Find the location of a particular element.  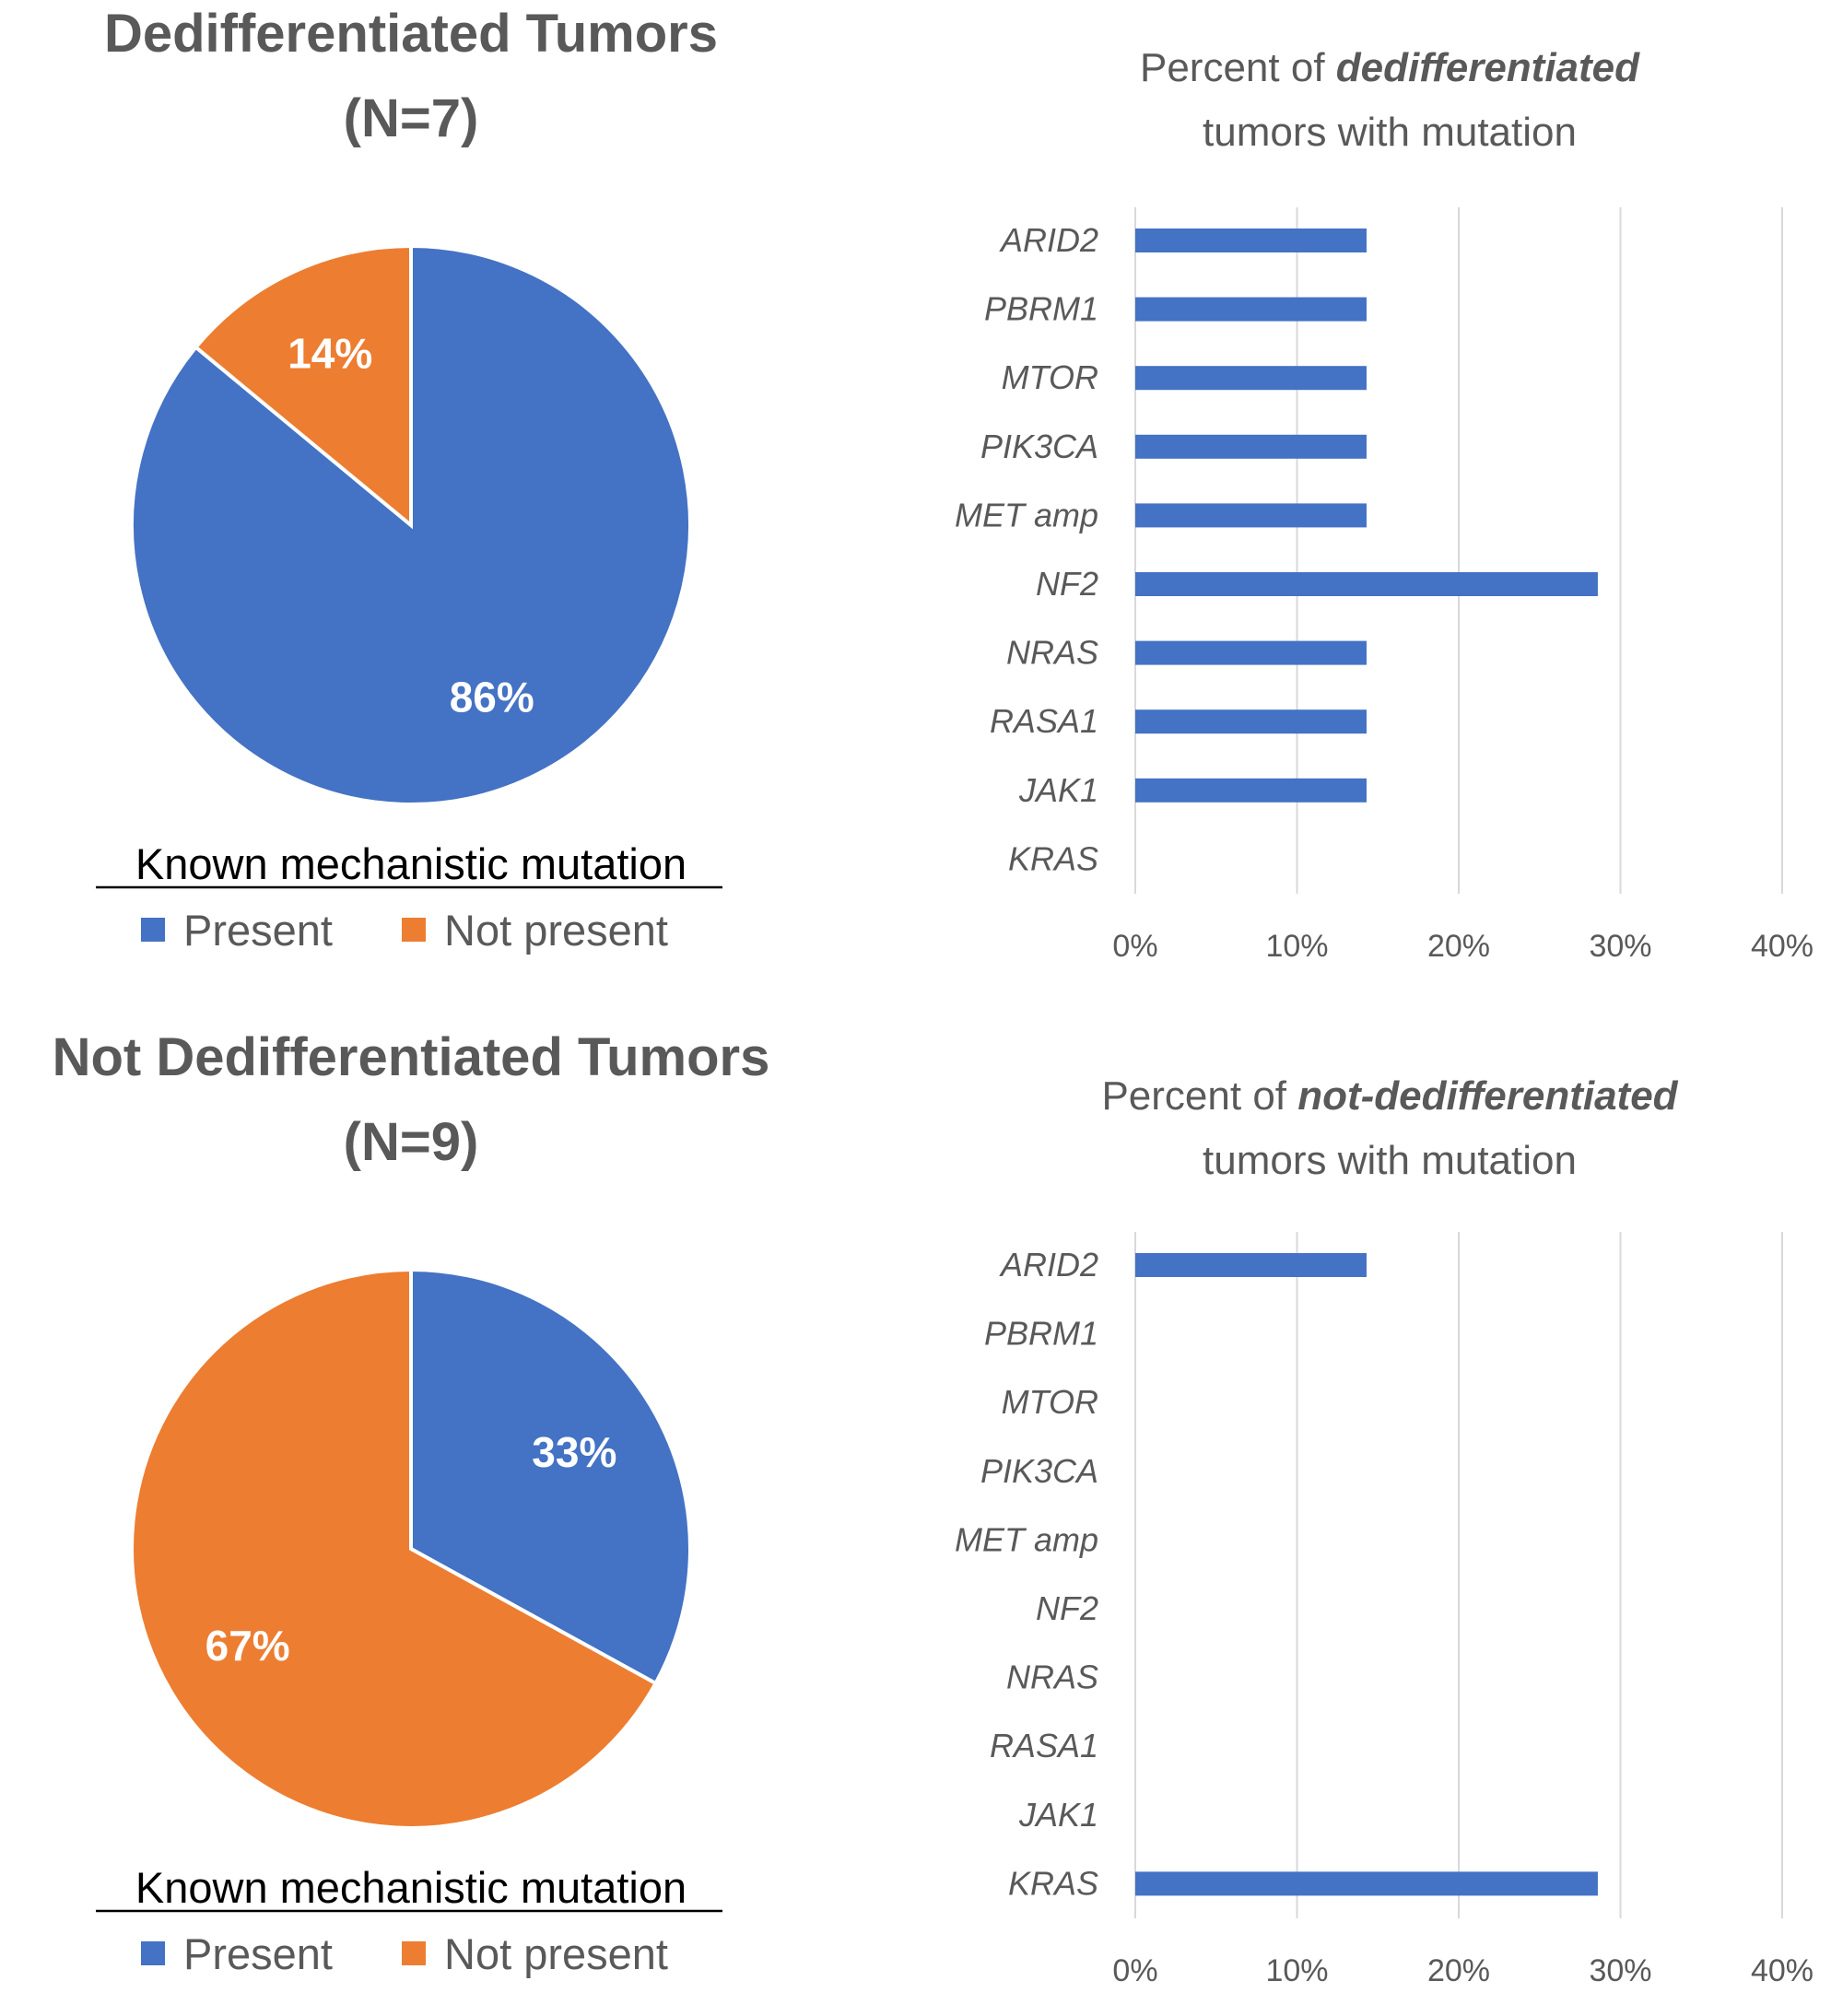

bar-pbrm1 is located at coordinates (1251, 309).